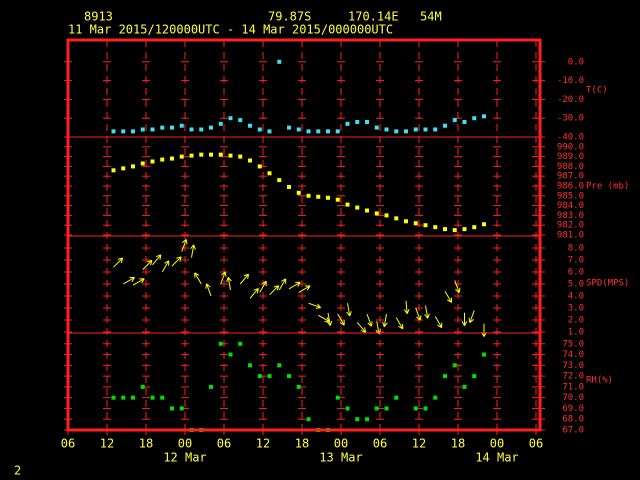 The height and width of the screenshot is (480, 640). I want to click on y-tick-label: 5.0, so click(576, 285).